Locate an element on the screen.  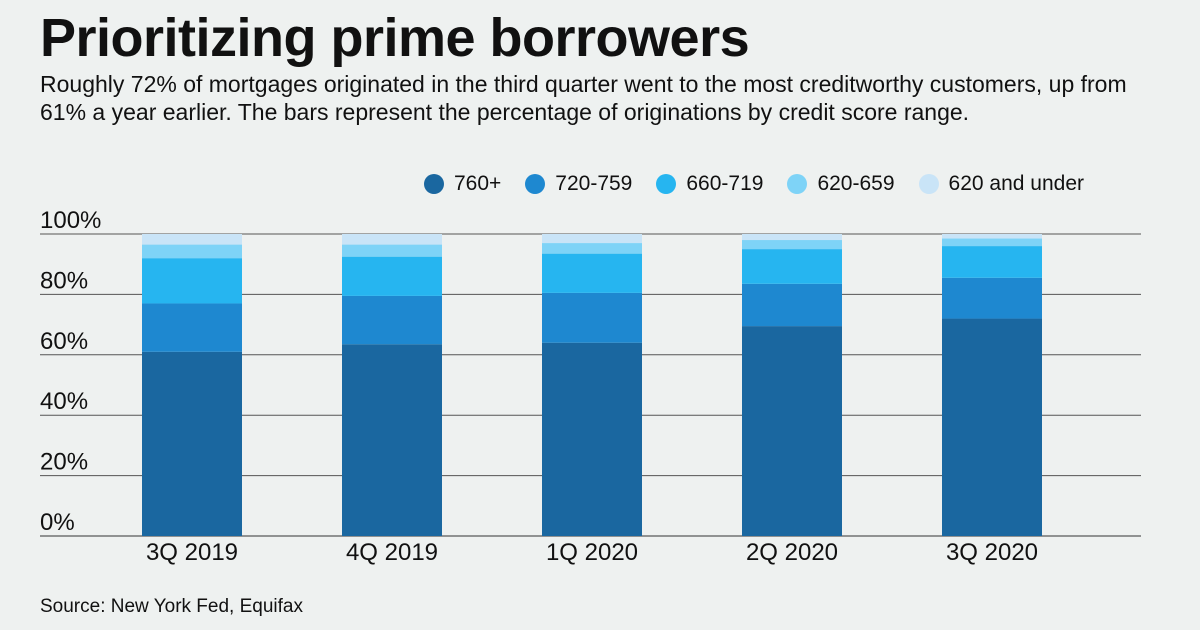
y-tick-label: 100% is located at coordinates (70, 220).